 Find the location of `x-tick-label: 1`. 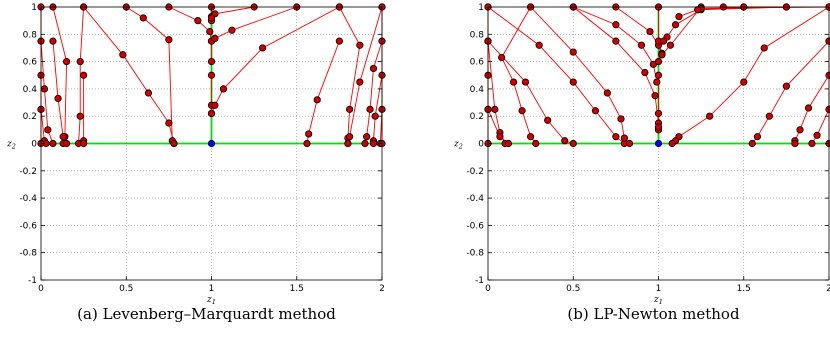

x-tick-label: 1 is located at coordinates (659, 289).